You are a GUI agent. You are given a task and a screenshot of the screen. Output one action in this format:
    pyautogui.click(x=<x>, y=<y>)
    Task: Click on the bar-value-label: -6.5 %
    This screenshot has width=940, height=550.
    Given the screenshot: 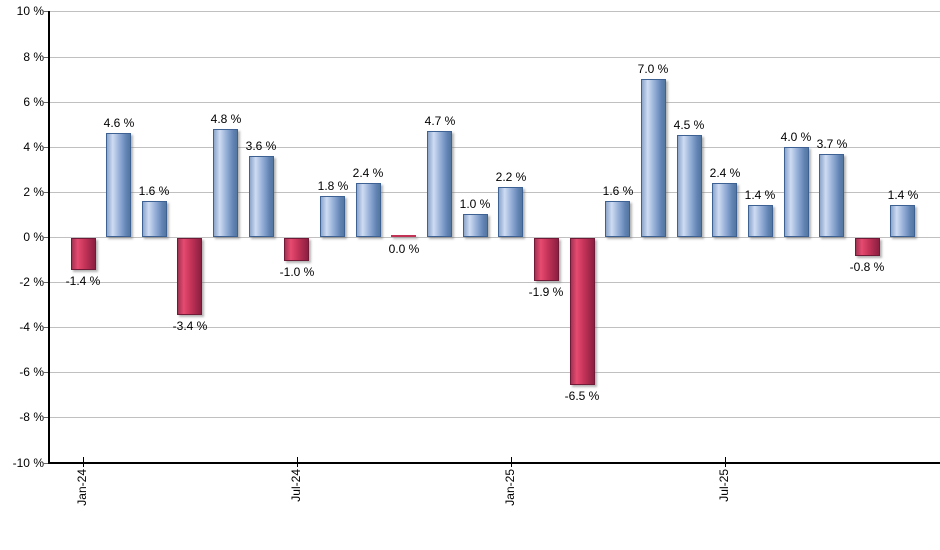 What is the action you would take?
    pyautogui.click(x=582, y=396)
    